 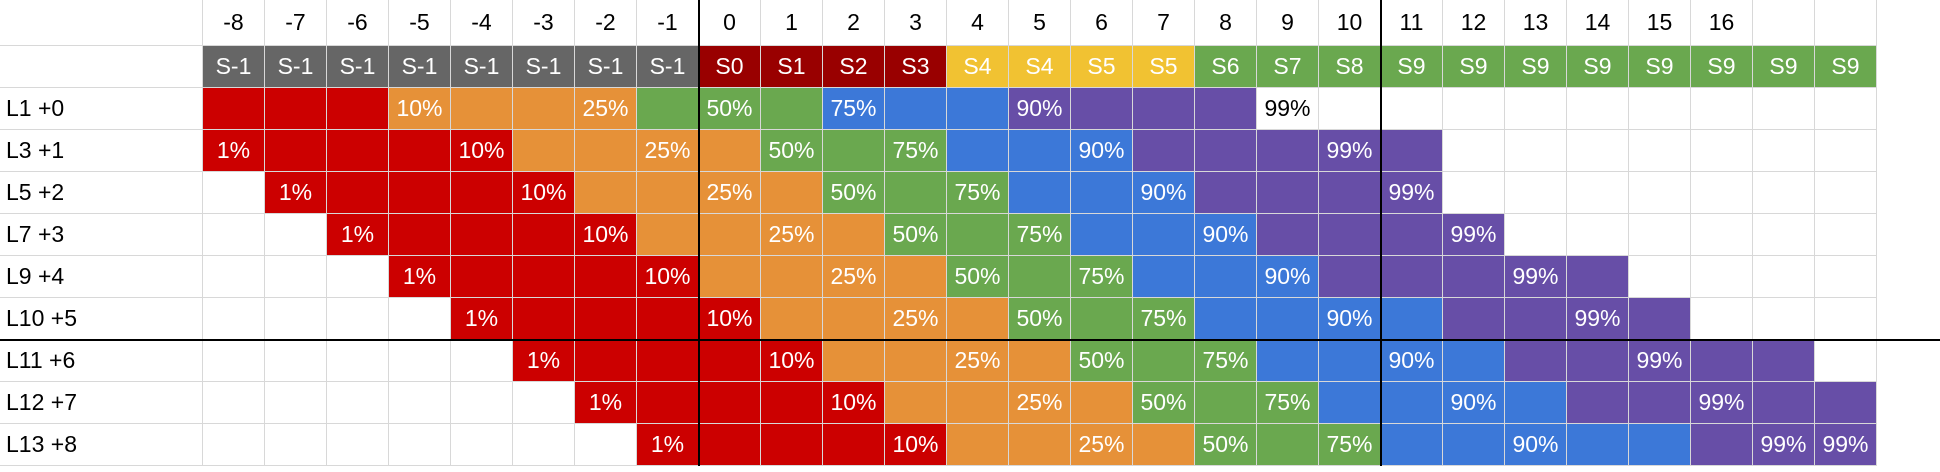 What do you see at coordinates (1660, 23) in the screenshot?
I see `column-number-header: 15` at bounding box center [1660, 23].